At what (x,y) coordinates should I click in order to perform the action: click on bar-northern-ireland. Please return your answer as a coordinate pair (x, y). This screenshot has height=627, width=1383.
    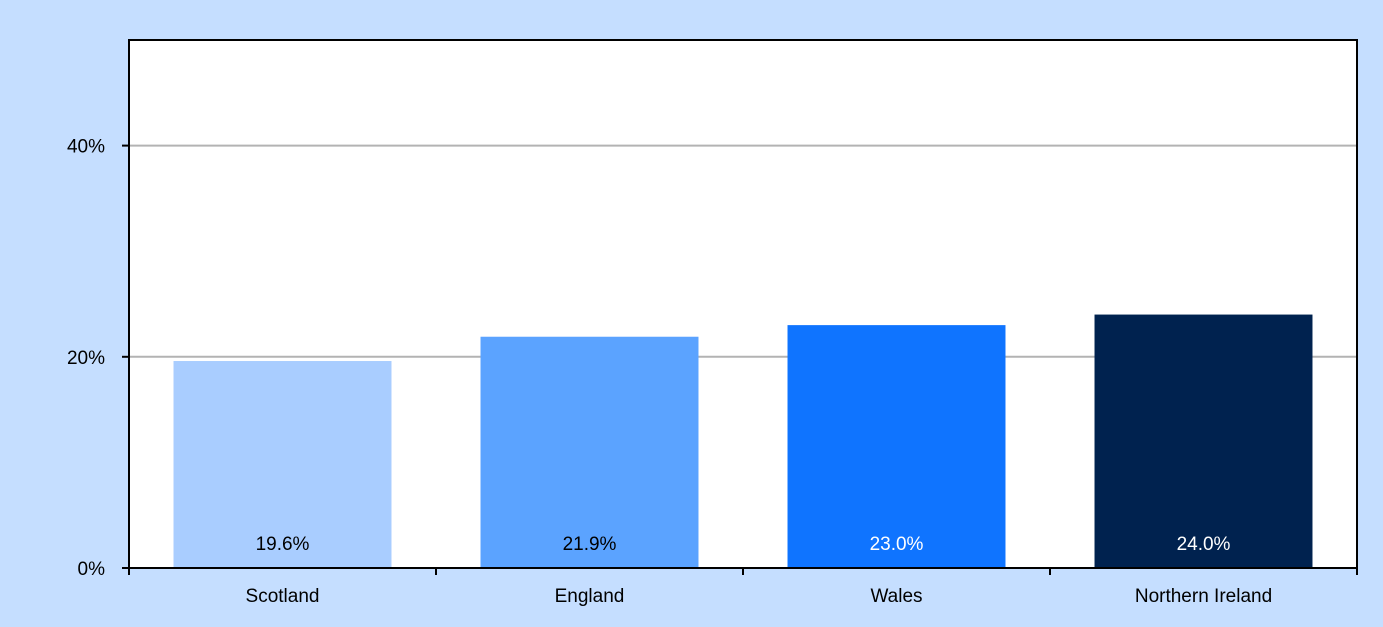
    Looking at the image, I should click on (1203, 441).